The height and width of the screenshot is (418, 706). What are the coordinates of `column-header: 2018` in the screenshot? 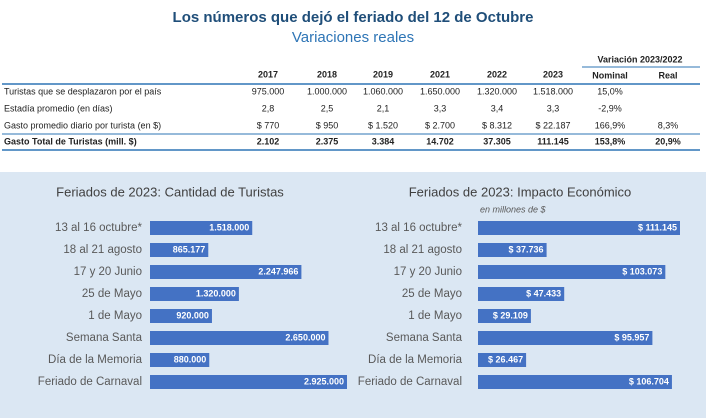 It's located at (327, 74).